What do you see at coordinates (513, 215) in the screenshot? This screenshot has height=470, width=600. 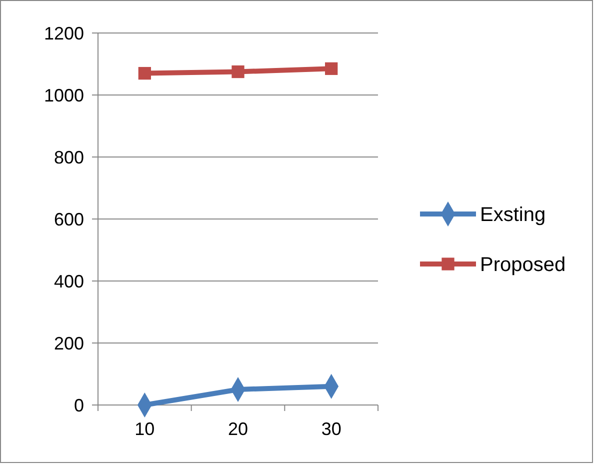 I see `legend-label: Exsting` at bounding box center [513, 215].